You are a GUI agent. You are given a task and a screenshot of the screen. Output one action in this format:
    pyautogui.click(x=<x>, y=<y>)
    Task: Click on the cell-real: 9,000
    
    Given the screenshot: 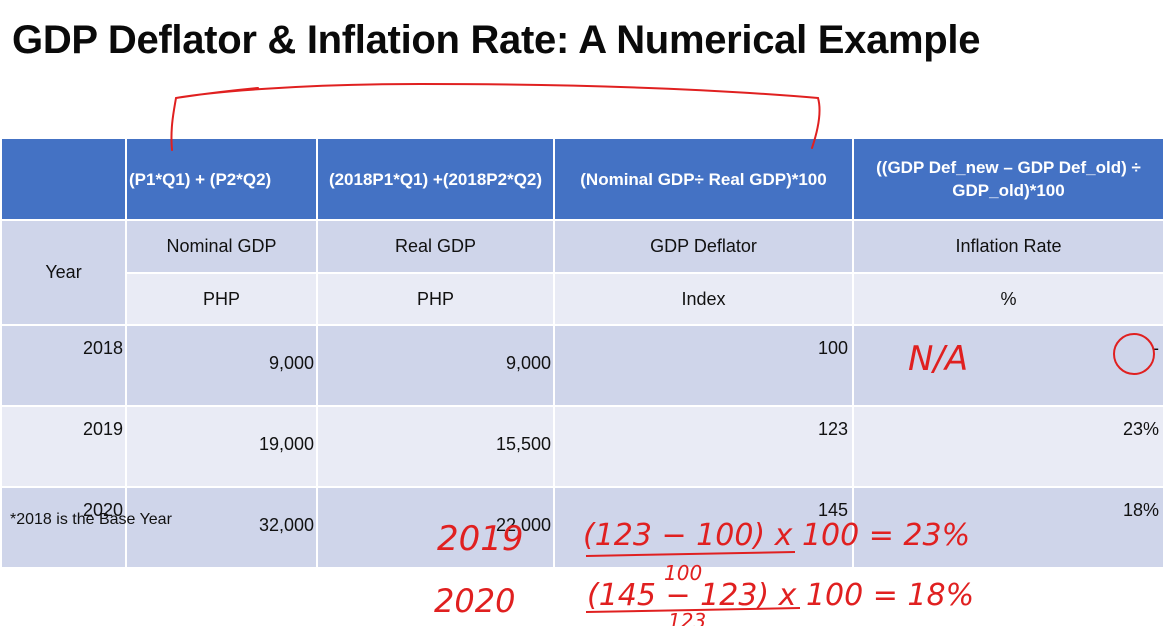 What is the action you would take?
    pyautogui.click(x=435, y=365)
    